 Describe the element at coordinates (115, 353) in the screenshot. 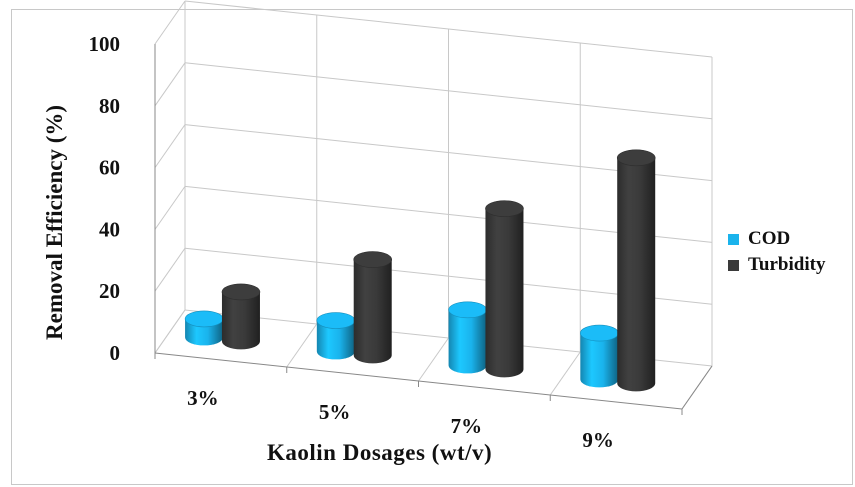

I see `y-tick-label: 0` at that location.